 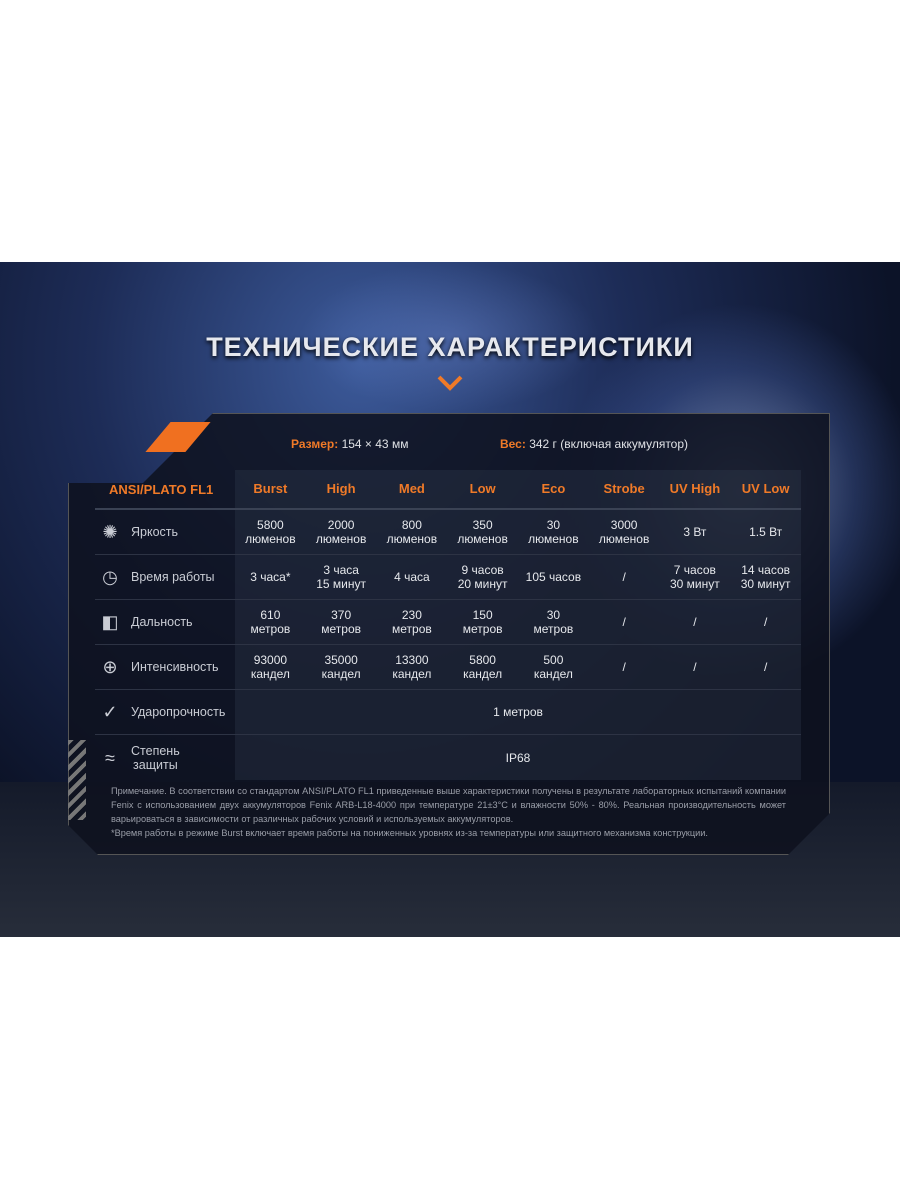 What do you see at coordinates (110, 622) in the screenshot?
I see `beam-distance-icon: ◧` at bounding box center [110, 622].